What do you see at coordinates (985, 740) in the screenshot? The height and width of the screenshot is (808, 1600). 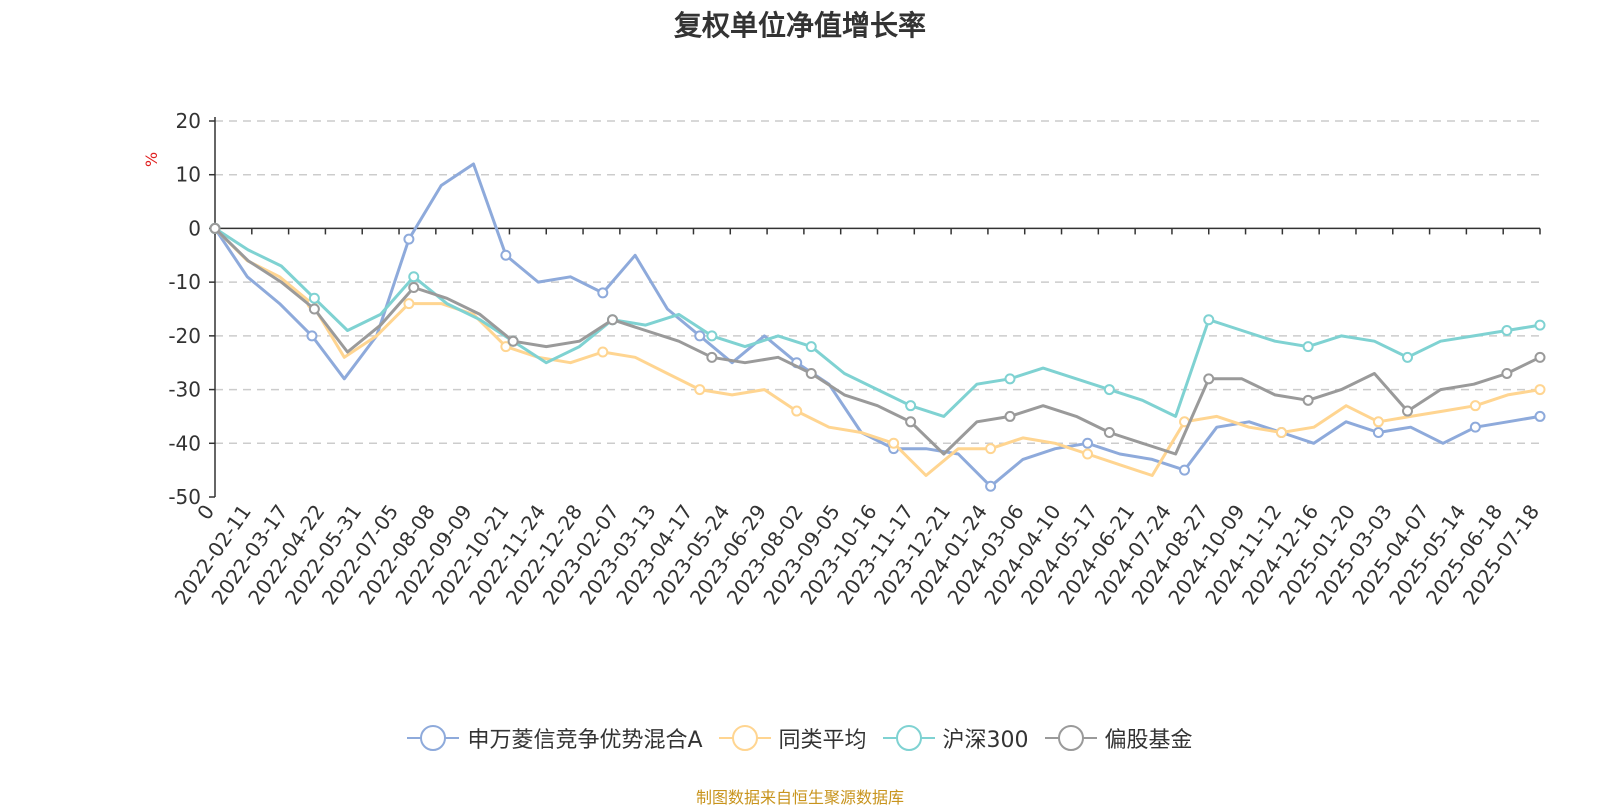 I see `legend-label: 沪深300` at bounding box center [985, 740].